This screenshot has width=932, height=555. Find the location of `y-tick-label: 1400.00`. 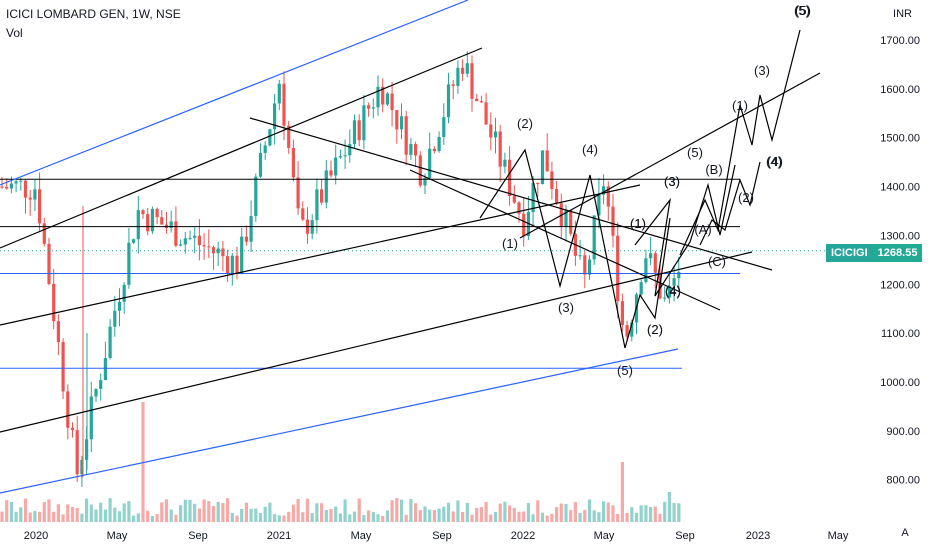

y-tick-label: 1400.00 is located at coordinates (900, 188).